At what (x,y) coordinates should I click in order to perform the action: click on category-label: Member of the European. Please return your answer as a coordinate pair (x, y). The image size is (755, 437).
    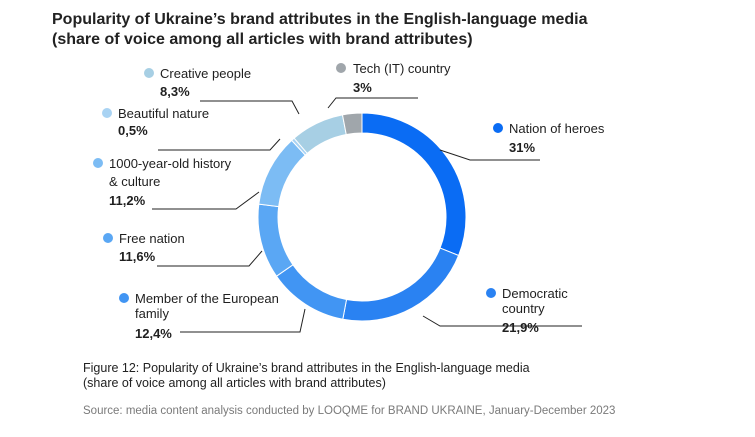
    Looking at the image, I should click on (207, 298).